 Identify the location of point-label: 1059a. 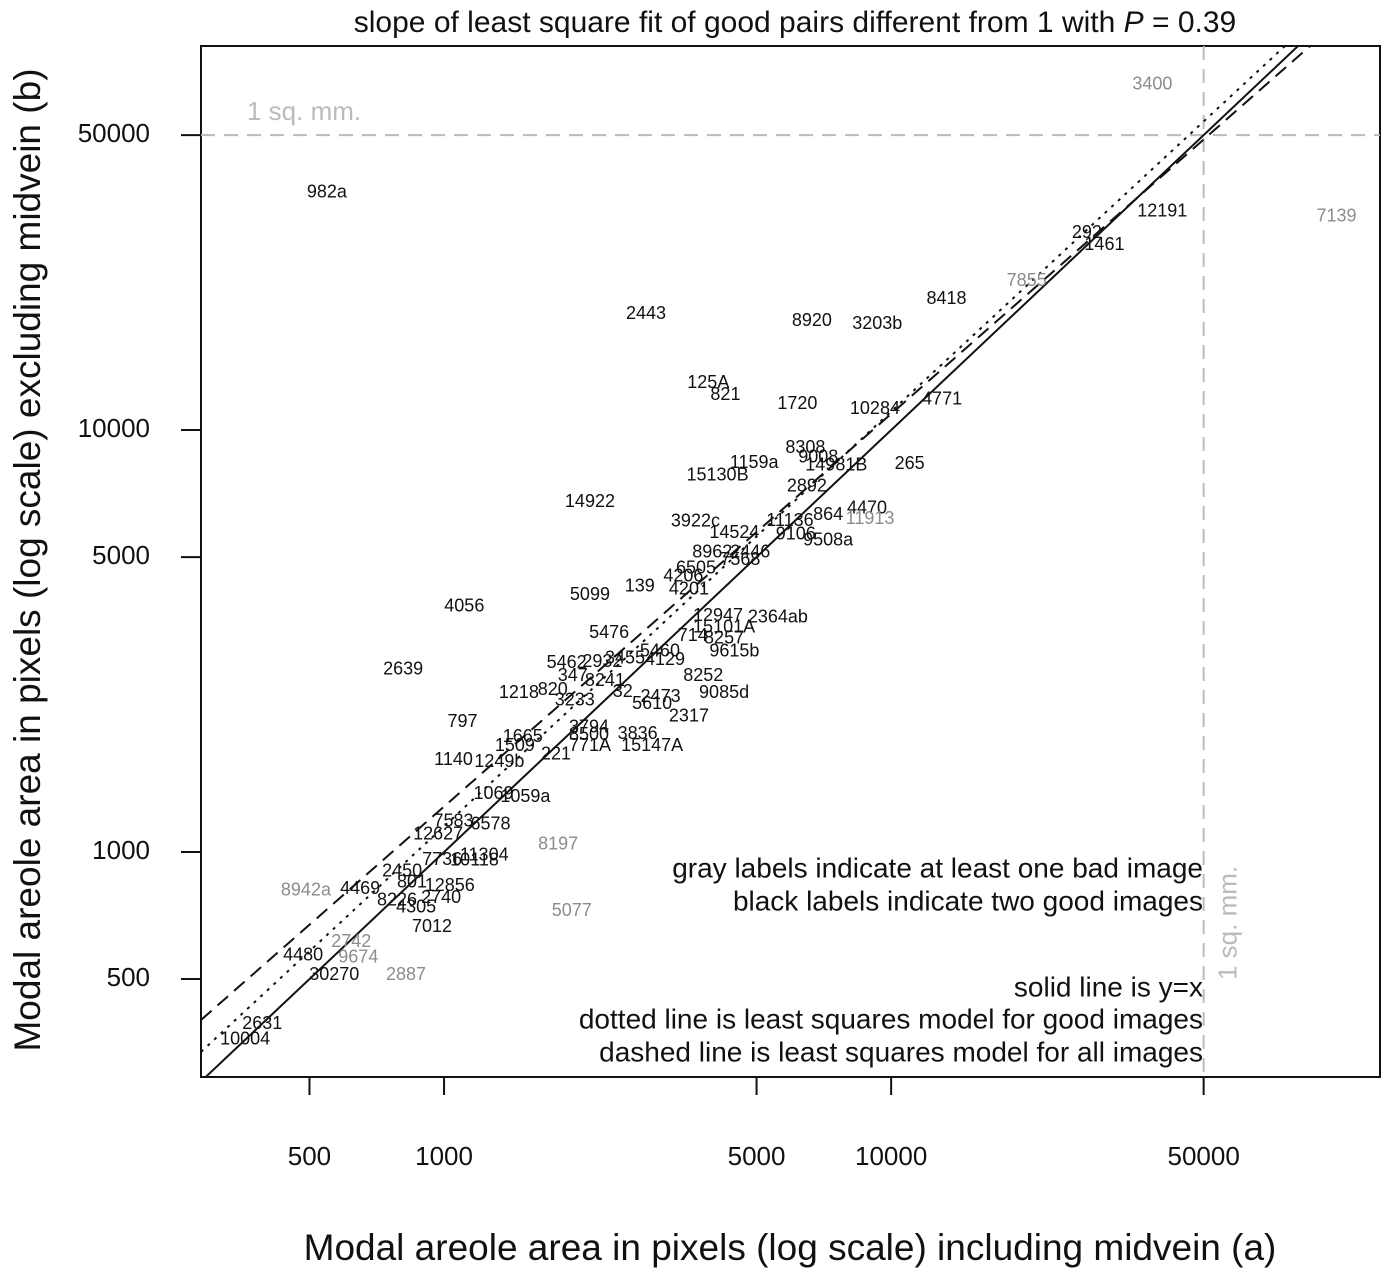
(525, 796).